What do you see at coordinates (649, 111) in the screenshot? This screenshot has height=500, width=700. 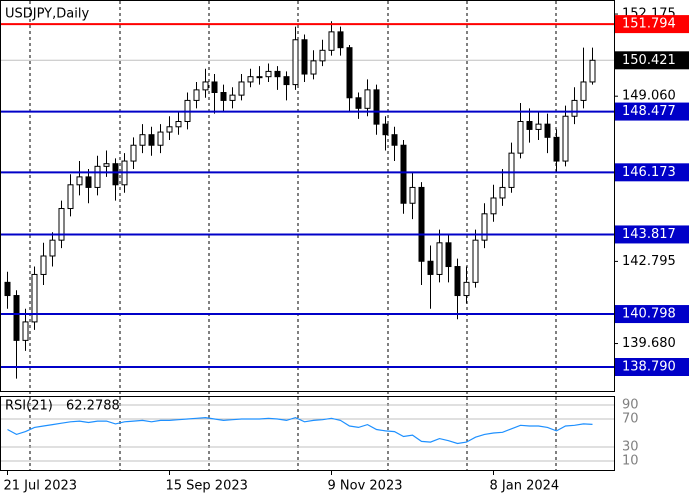 I see `level-label: 148.477` at bounding box center [649, 111].